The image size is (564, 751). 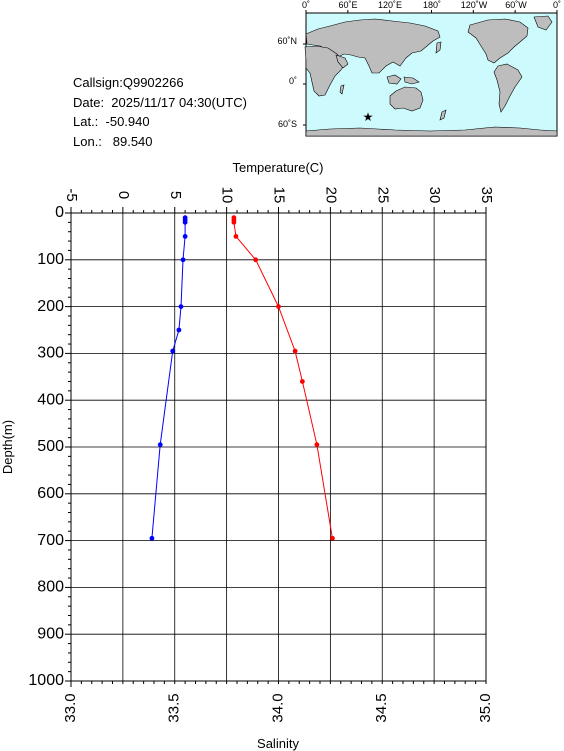 I want to click on depth-ticks: 0 100 200 300 400 500 600 700 800 900 1000, so click(x=49, y=446).